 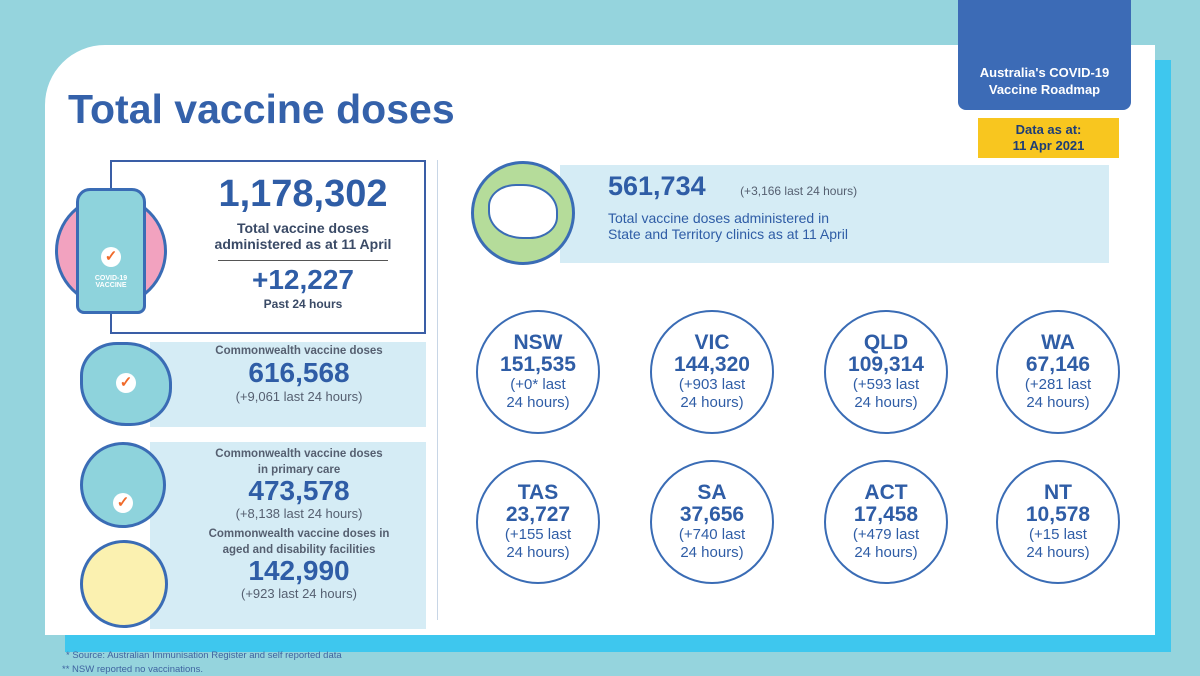 What do you see at coordinates (886, 364) in the screenshot?
I see `state-value: 109,314` at bounding box center [886, 364].